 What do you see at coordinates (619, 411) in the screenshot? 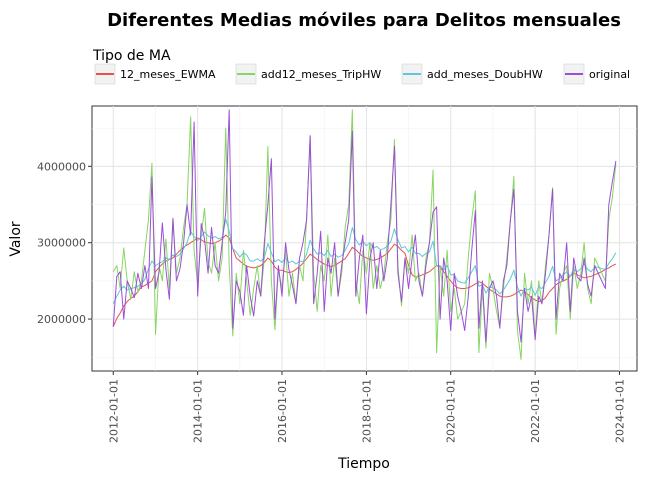
I see `x-tick-label: 2024-01-01` at bounding box center [619, 411].